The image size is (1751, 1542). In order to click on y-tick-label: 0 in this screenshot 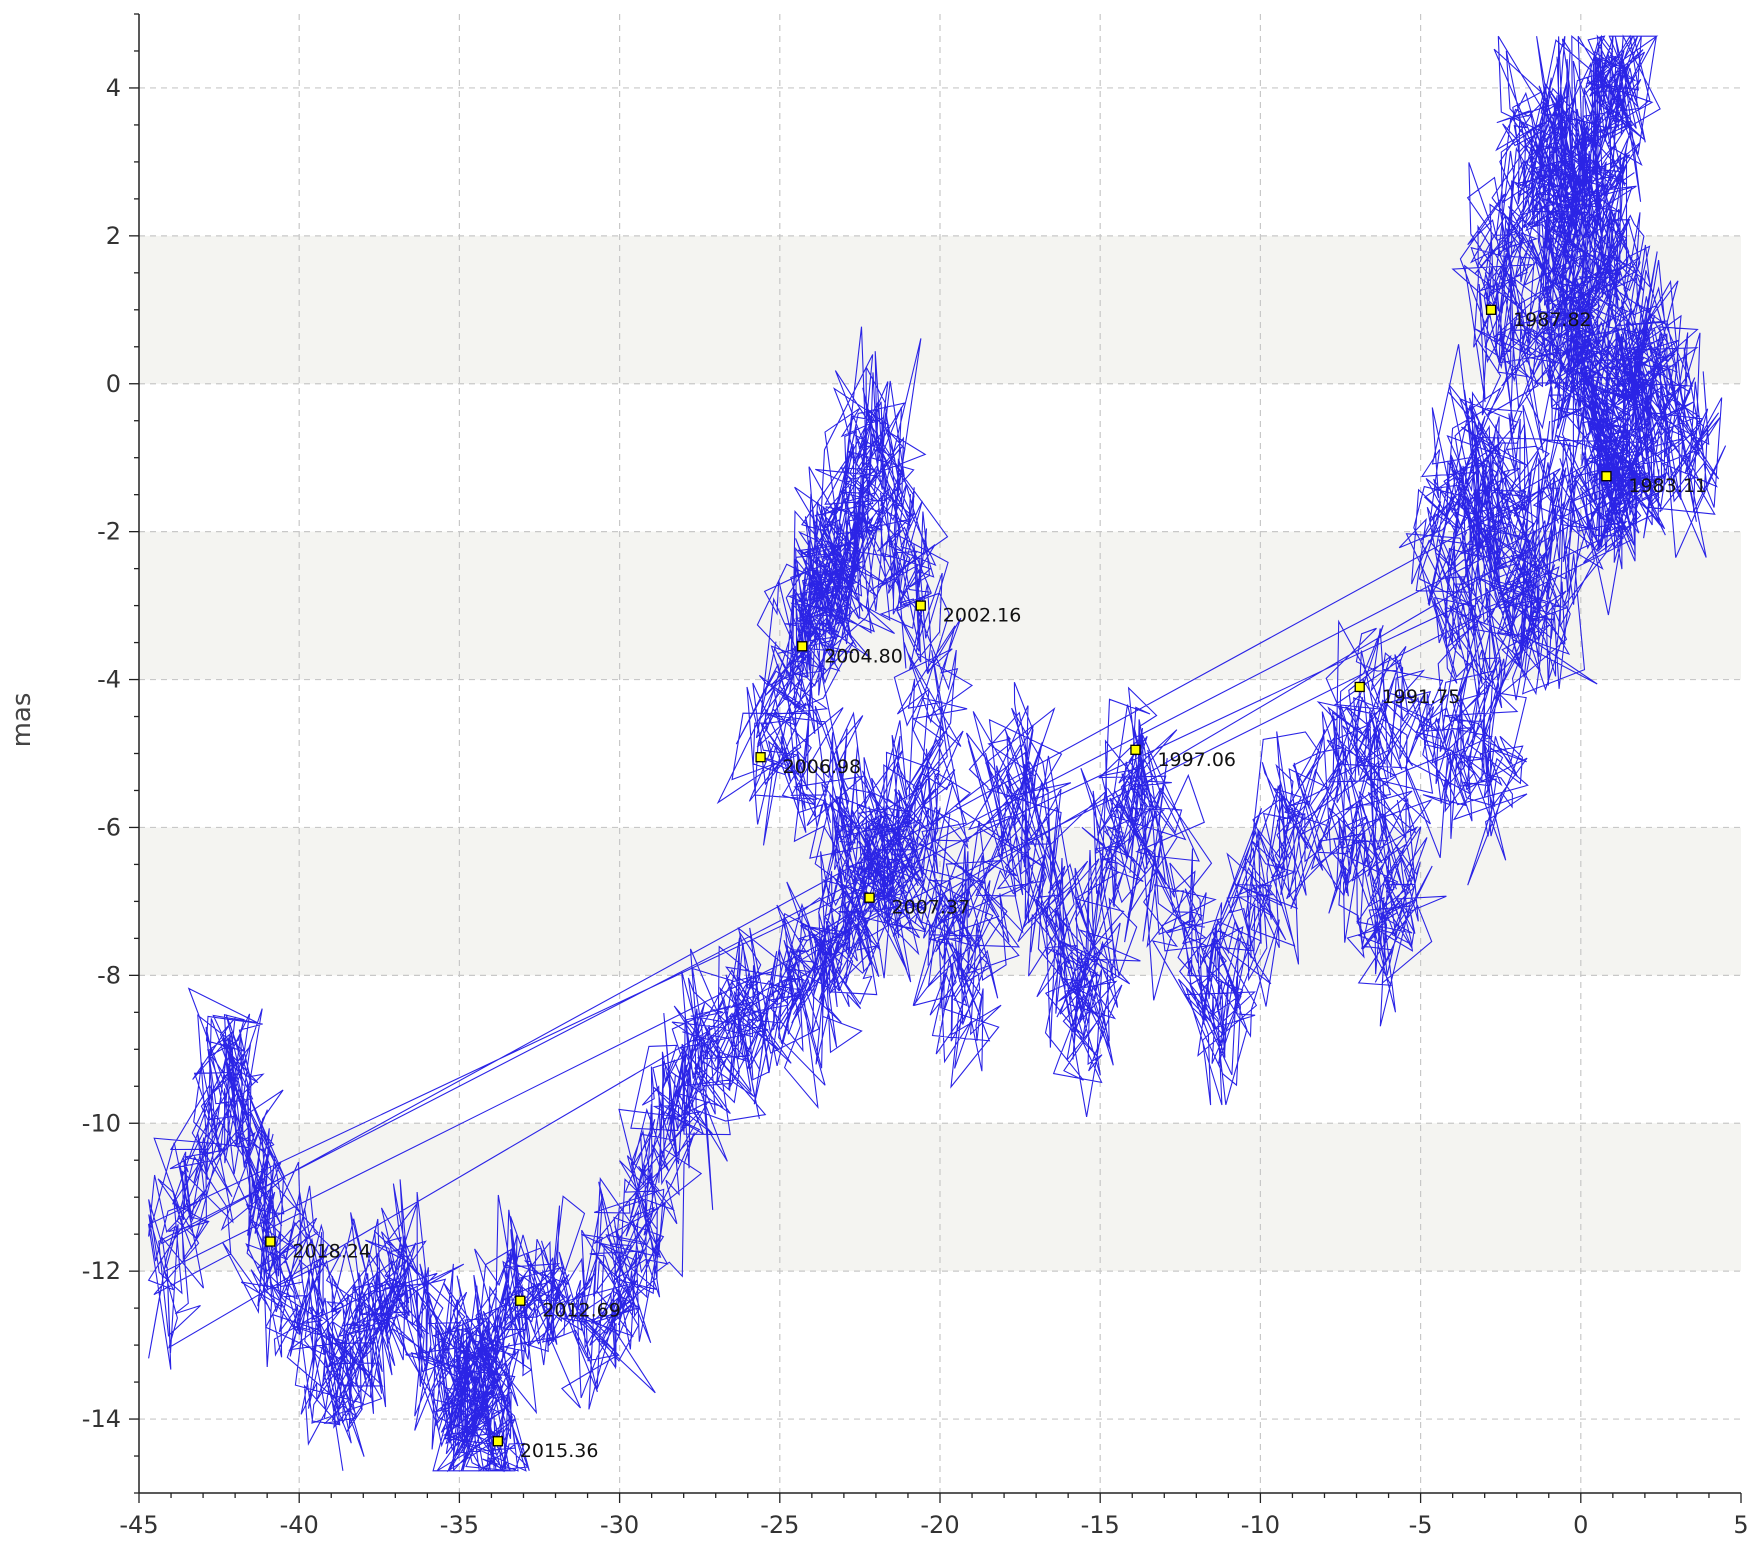, I will do `click(113, 384)`.